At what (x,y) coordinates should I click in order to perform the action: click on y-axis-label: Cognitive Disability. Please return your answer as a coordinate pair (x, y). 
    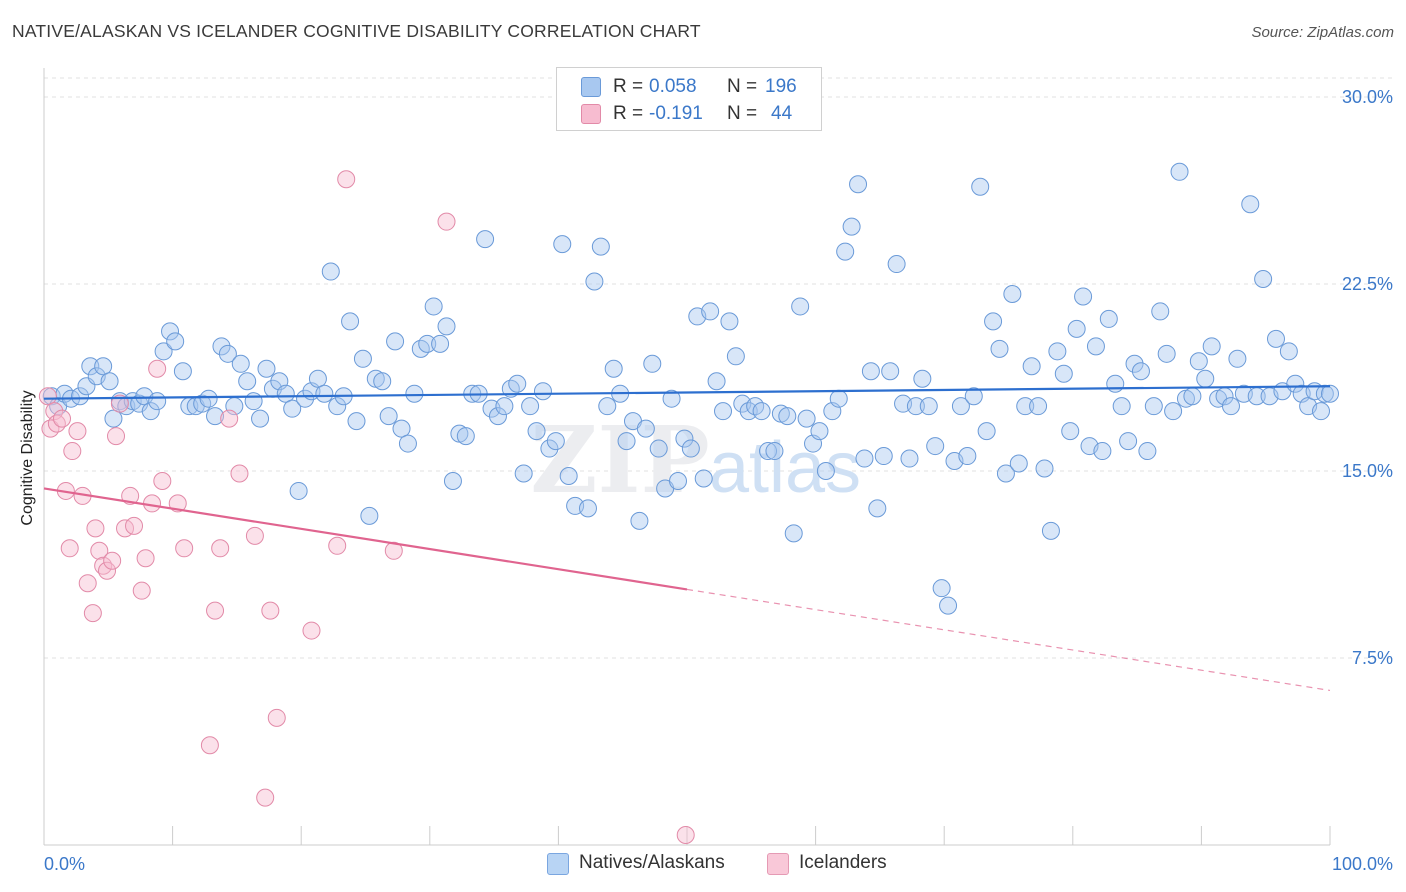
    Looking at the image, I should click on (27, 458).